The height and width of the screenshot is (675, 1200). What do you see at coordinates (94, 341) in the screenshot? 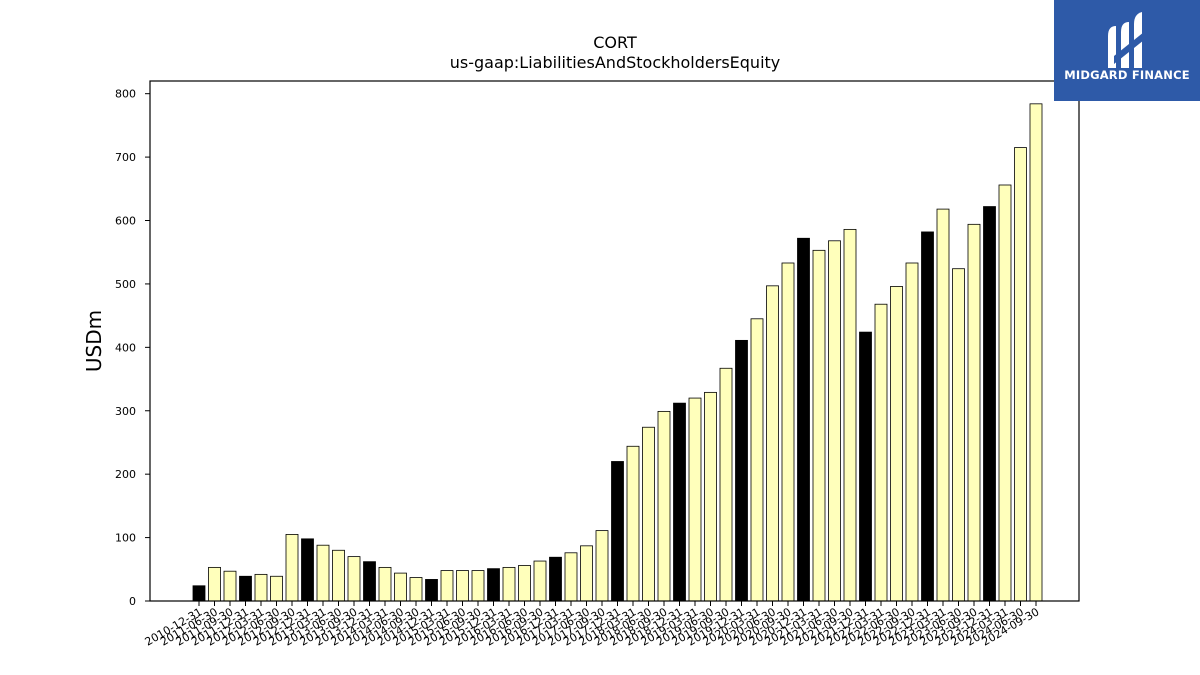
I see `y-axis-label: USDm` at bounding box center [94, 341].